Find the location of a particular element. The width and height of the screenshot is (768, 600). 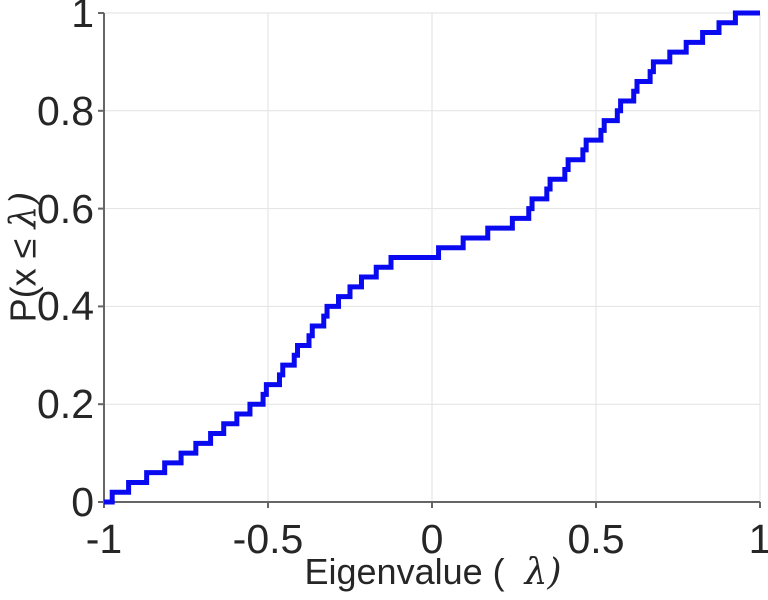

y-axis-label: P(x ≤ λ) is located at coordinates (23, 257).